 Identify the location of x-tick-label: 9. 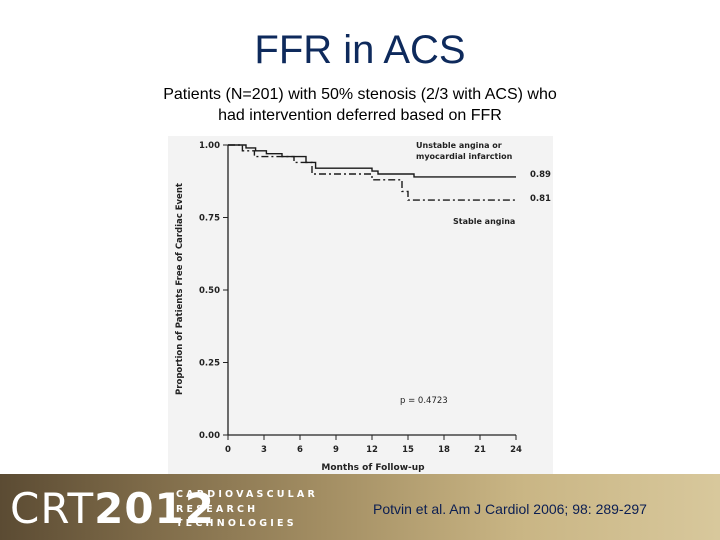
(336, 450).